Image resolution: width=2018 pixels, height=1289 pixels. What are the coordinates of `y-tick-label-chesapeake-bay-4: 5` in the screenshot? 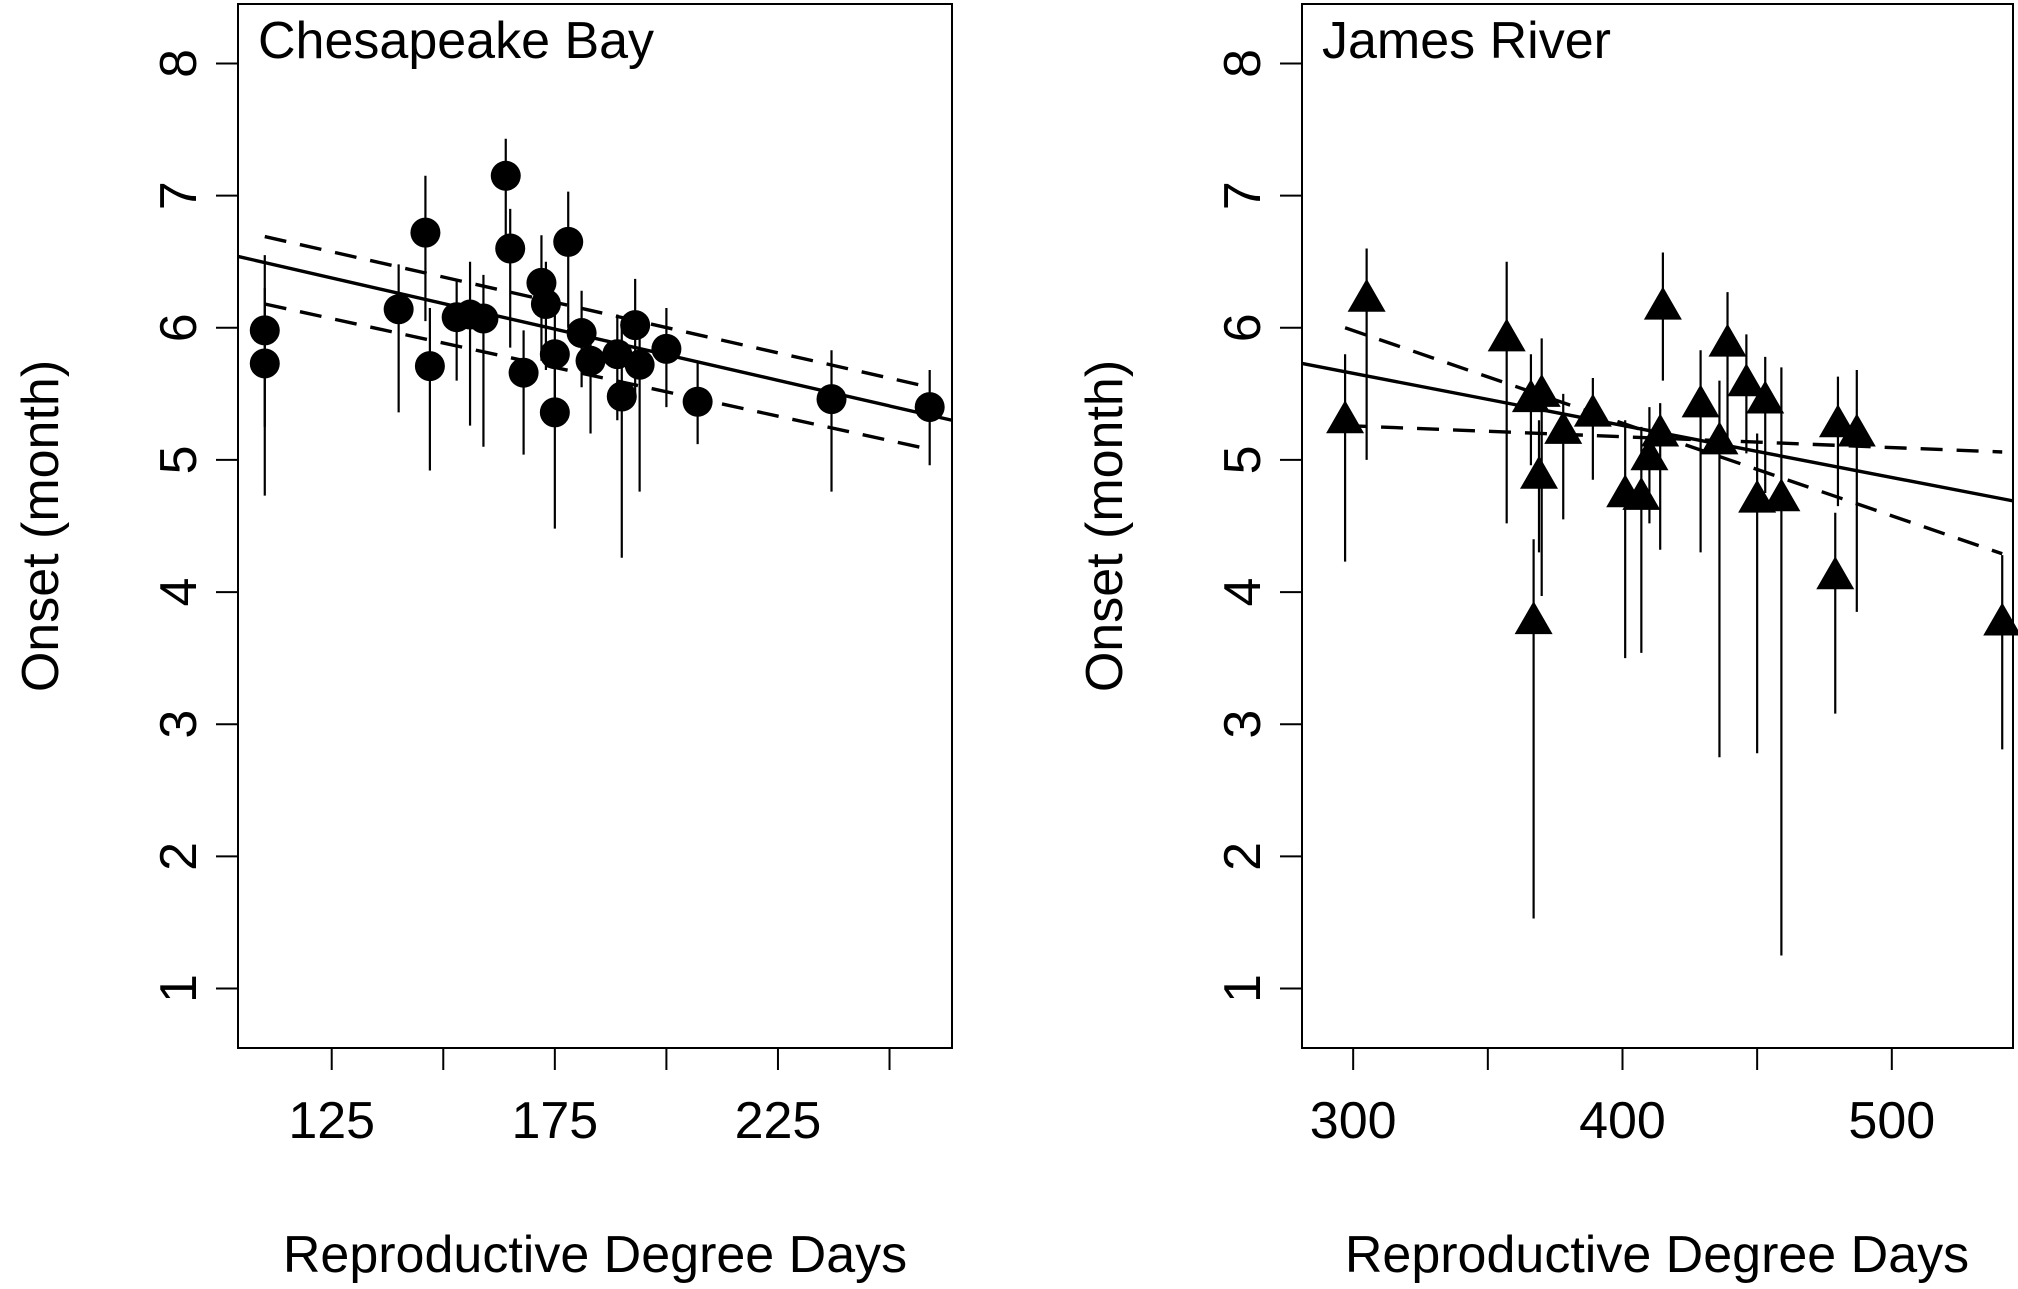 It's located at (179, 459).